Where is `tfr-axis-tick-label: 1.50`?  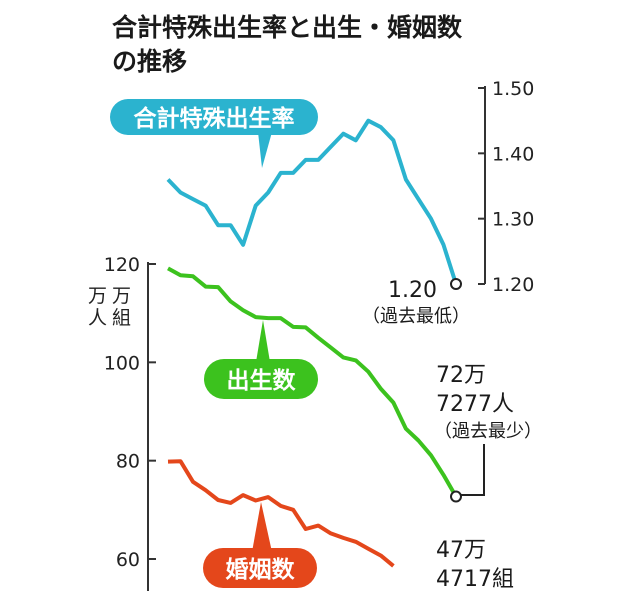
tfr-axis-tick-label: 1.50 is located at coordinates (513, 89).